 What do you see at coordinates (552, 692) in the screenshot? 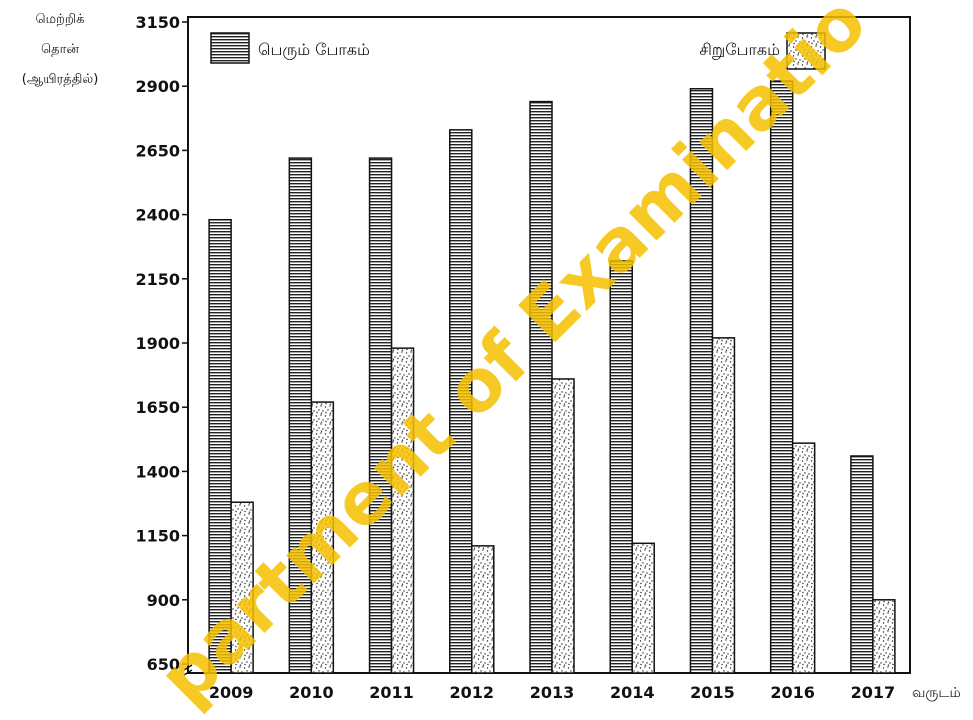
I see `x-tick-label: 2013` at bounding box center [552, 692].